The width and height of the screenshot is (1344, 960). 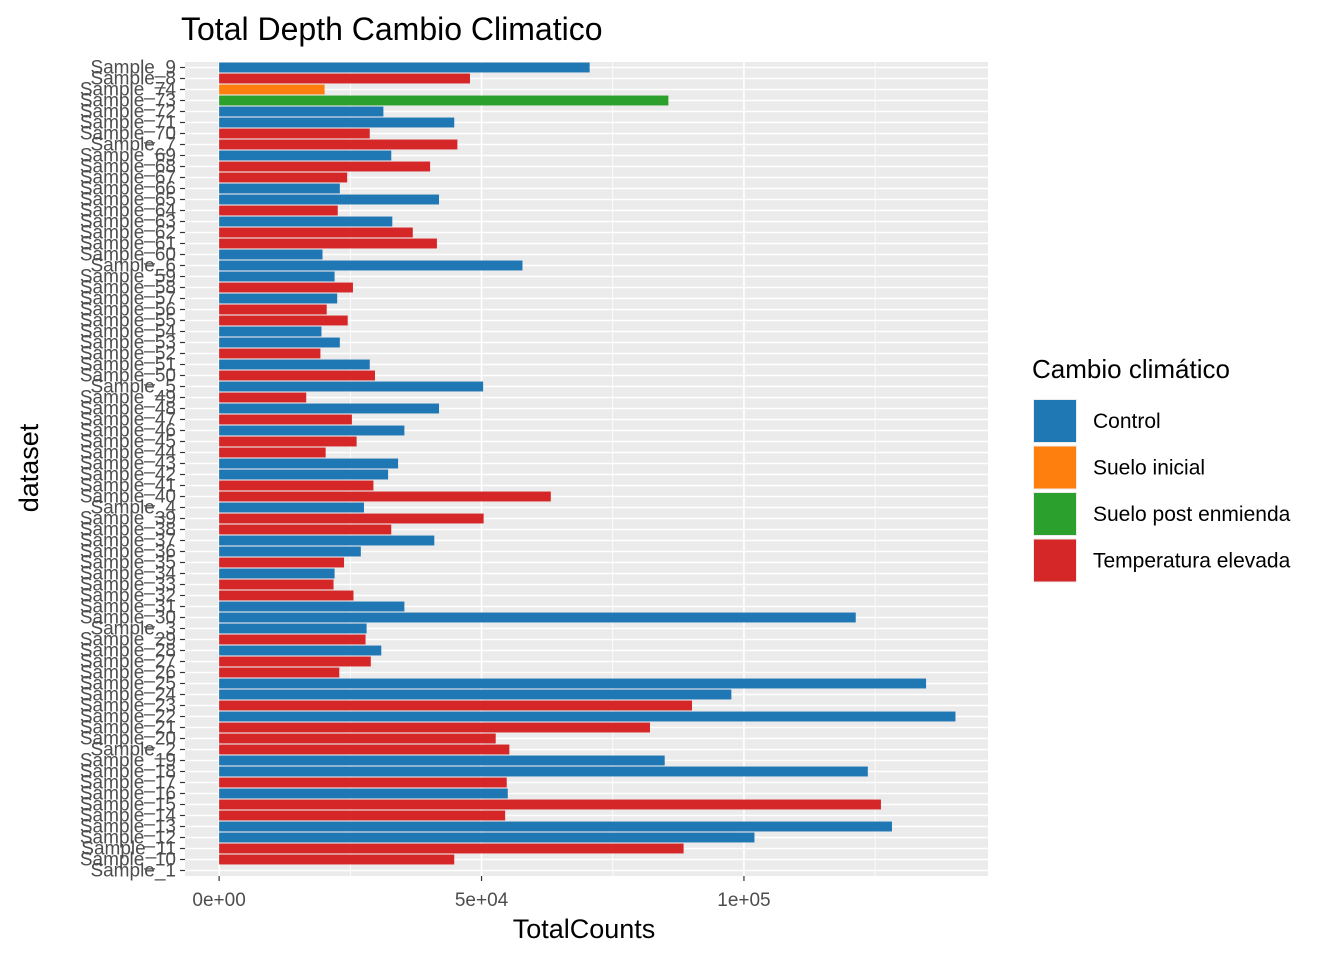 I want to click on y-tick-label: Sample_8, so click(x=133, y=79).